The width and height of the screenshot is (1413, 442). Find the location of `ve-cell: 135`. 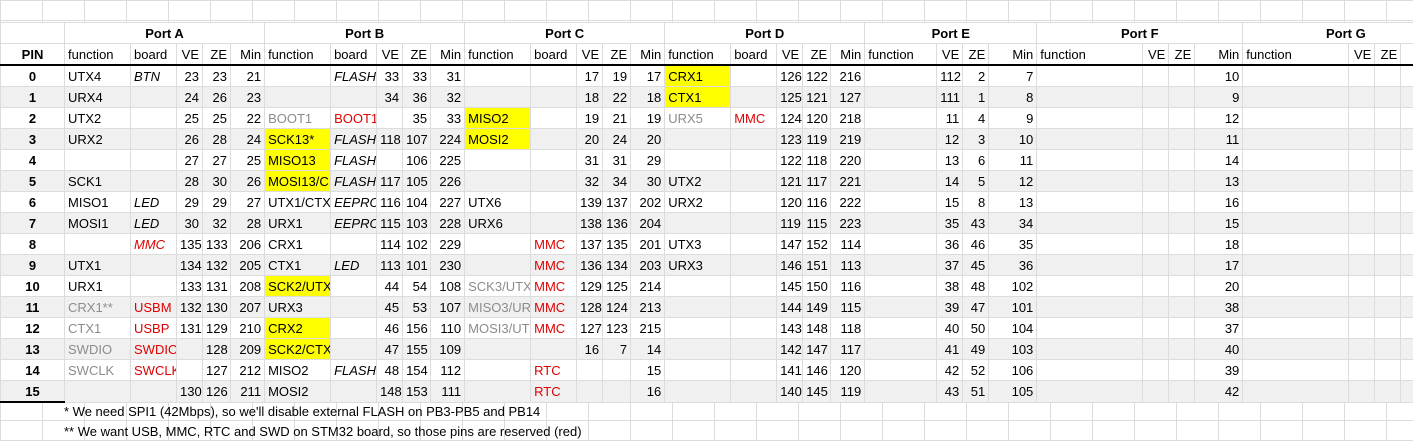

ve-cell: 135 is located at coordinates (190, 244).